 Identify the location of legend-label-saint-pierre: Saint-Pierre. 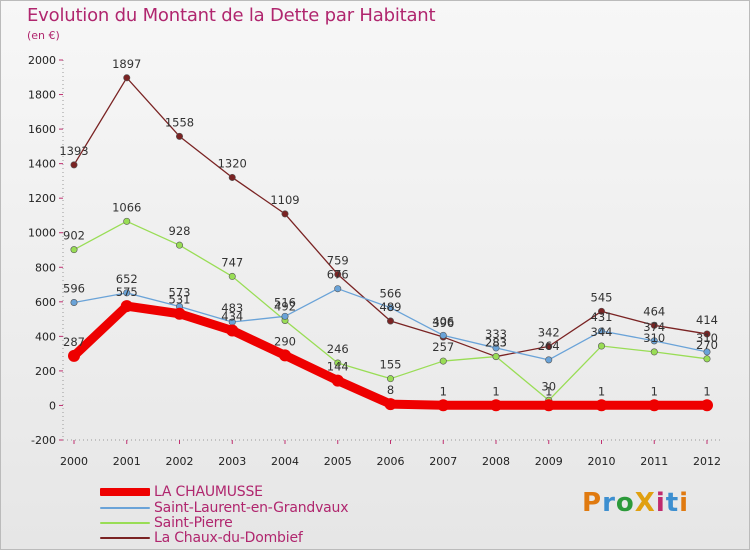
(193, 523).